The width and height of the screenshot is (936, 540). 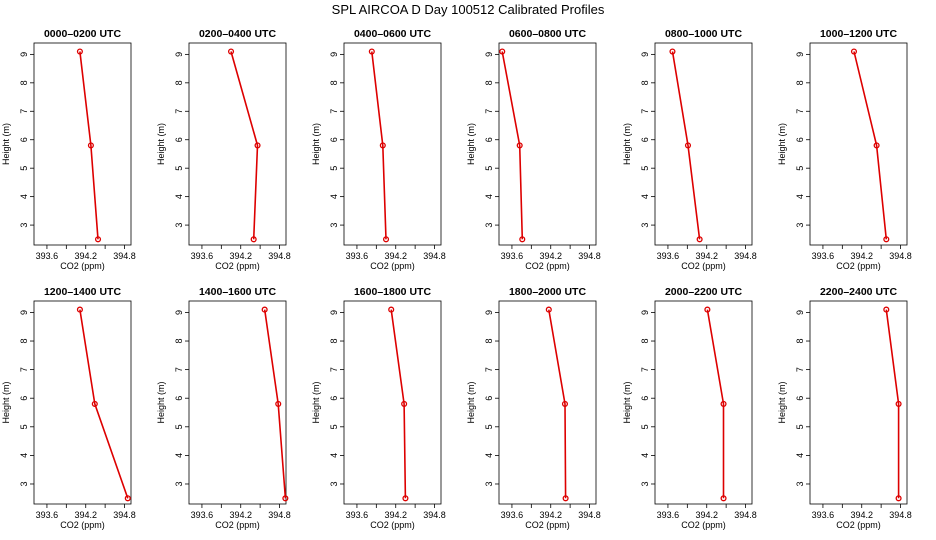 What do you see at coordinates (237, 34) in the screenshot?
I see `panel-title: 0200–0400 UTC` at bounding box center [237, 34].